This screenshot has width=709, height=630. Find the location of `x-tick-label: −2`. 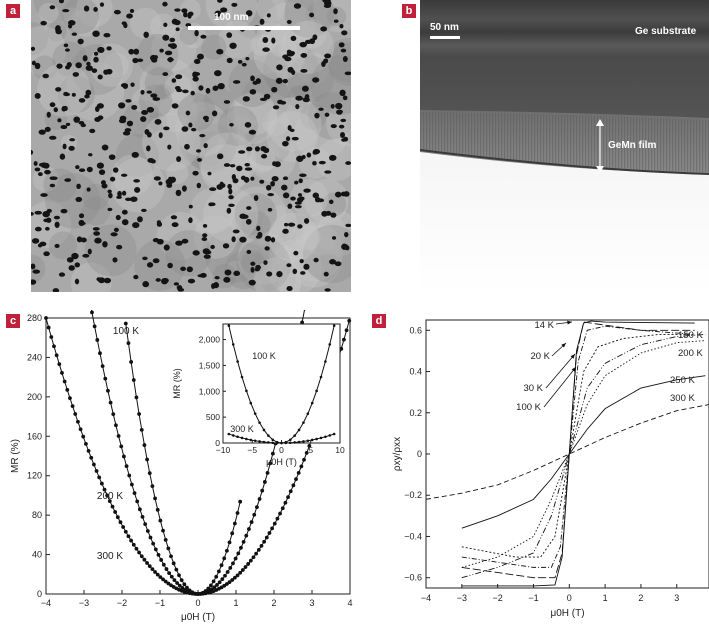

x-tick-label: −2 is located at coordinates (122, 603).